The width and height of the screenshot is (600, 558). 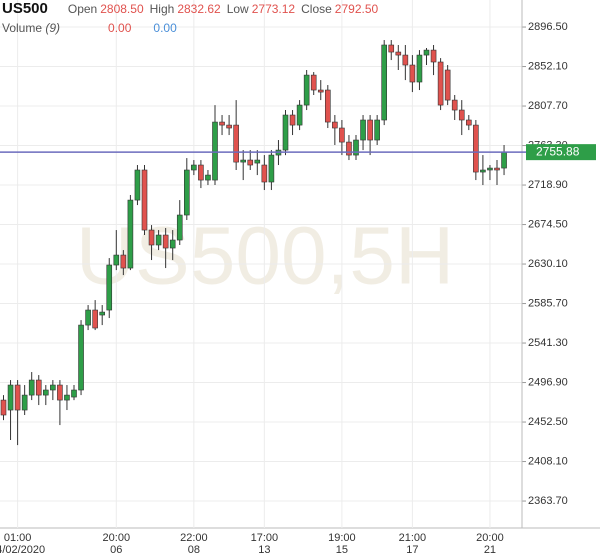 I want to click on x-tick-label: 22:00, so click(x=194, y=538).